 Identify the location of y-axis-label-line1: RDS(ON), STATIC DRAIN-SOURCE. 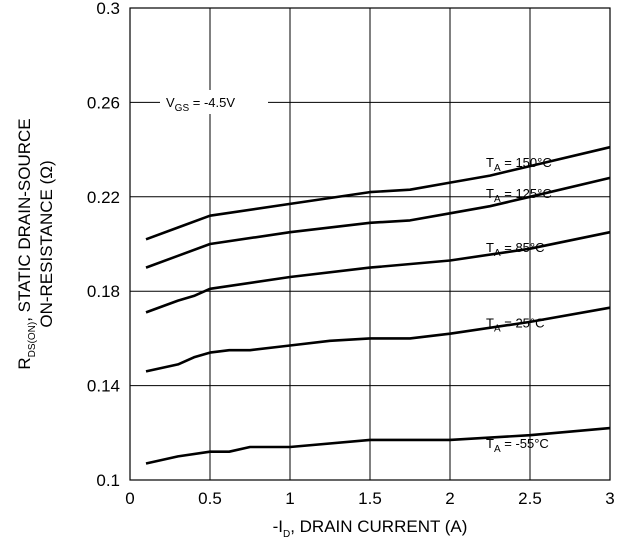
(26, 243).